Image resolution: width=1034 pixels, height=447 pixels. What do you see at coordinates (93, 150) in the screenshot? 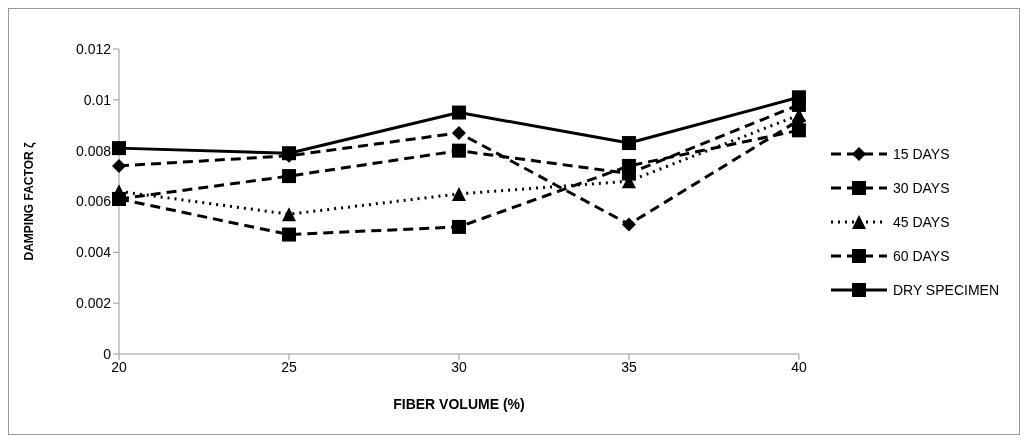
I see `y-tick-label: 0.008` at bounding box center [93, 150].